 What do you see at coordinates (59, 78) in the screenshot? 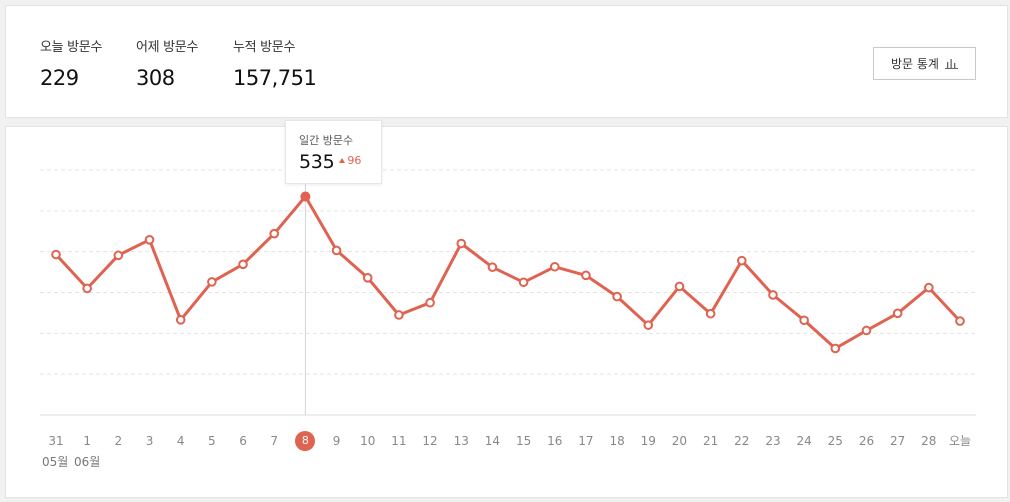
I see `today-visits-value: 229` at bounding box center [59, 78].